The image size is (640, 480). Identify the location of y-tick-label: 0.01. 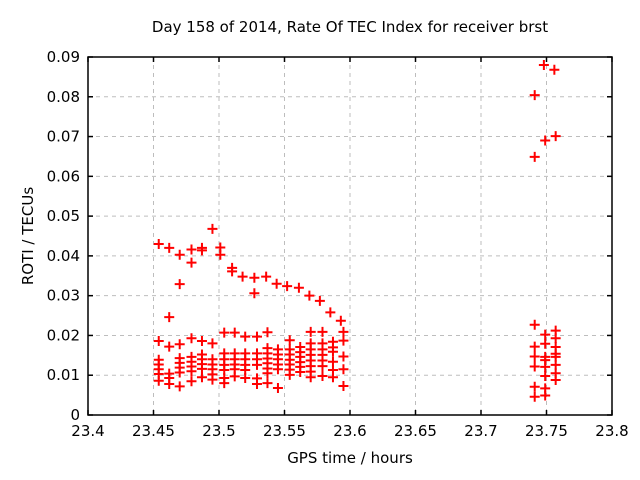
(63, 375).